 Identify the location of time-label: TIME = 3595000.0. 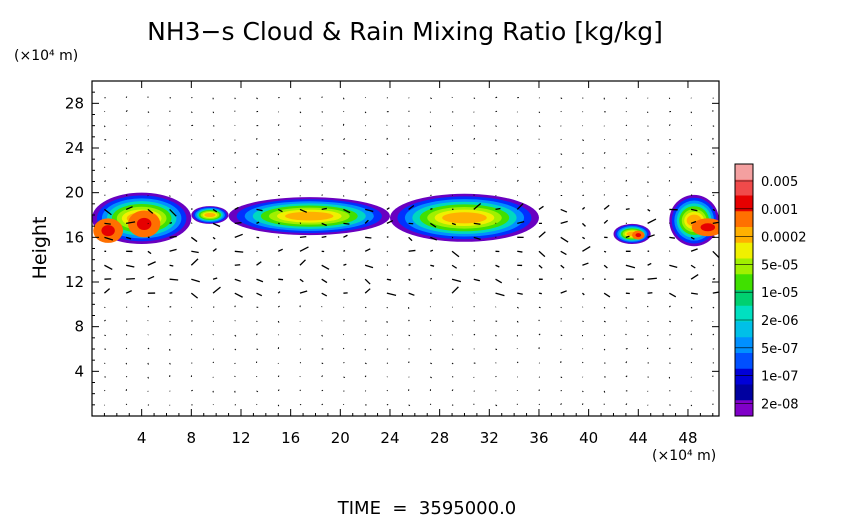
(427, 508).